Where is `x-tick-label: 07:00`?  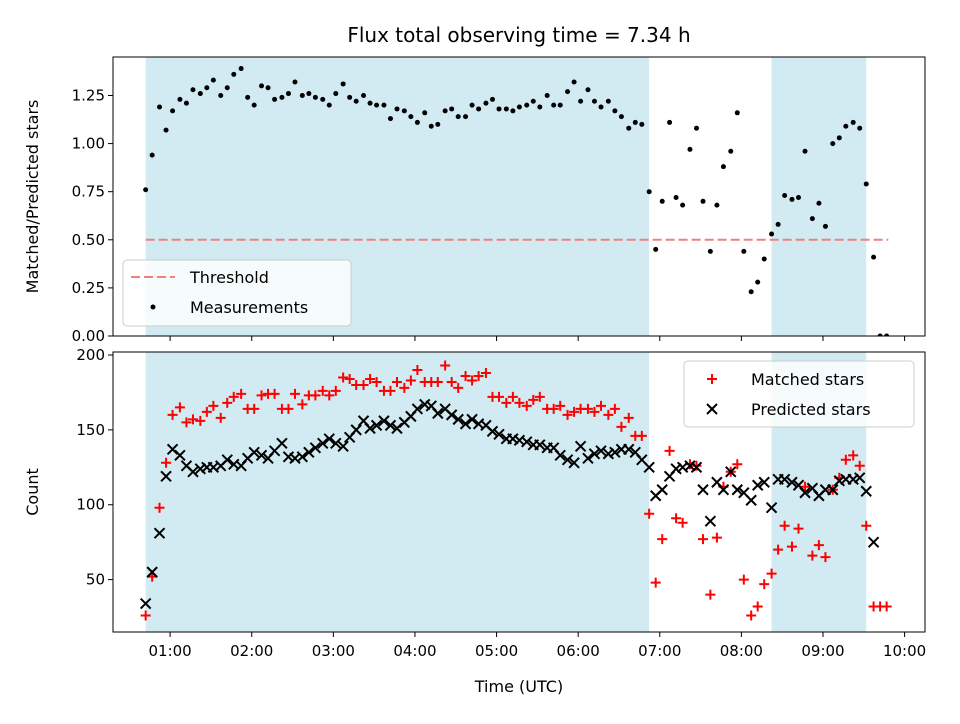 x-tick-label: 07:00 is located at coordinates (659, 651).